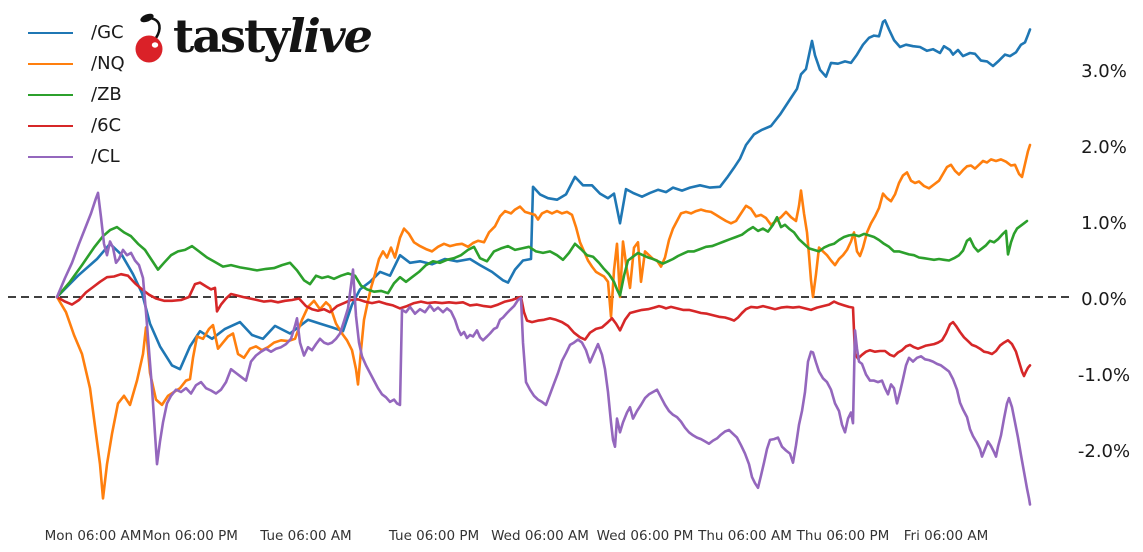 This screenshot has width=1143, height=552. I want to click on legend: /GC /NQ /ZB /6C /CL, so click(76, 94).